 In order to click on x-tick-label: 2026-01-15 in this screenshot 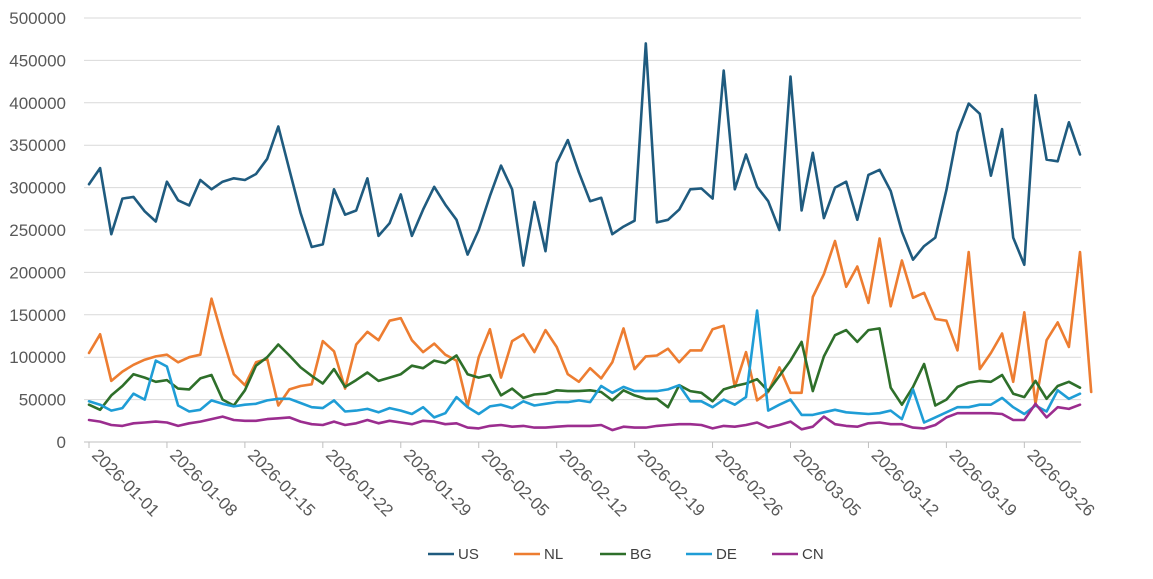, I will do `click(281, 482)`.